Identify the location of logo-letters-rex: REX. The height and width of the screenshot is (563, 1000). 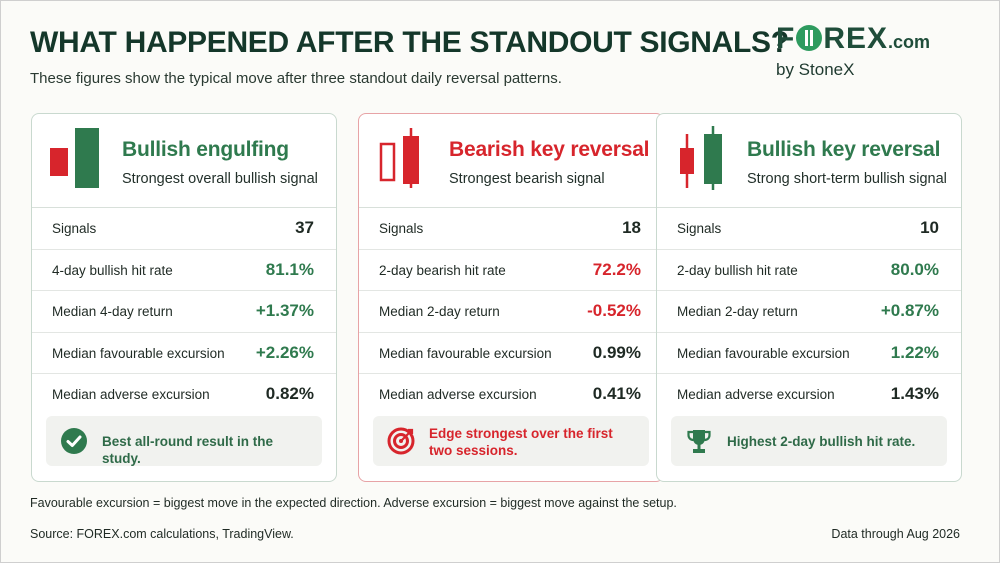
(856, 38).